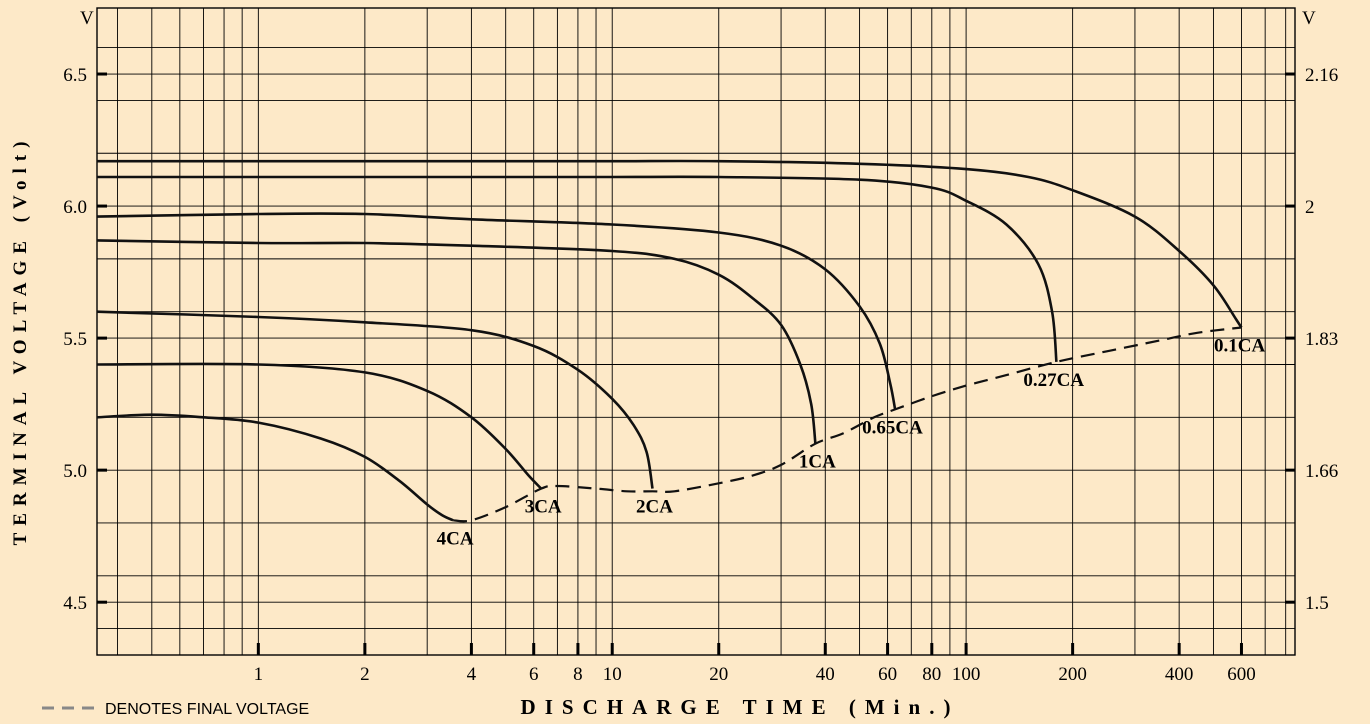 The width and height of the screenshot is (1370, 724). I want to click on y-tick-label-right: 1.66, so click(1321, 471).